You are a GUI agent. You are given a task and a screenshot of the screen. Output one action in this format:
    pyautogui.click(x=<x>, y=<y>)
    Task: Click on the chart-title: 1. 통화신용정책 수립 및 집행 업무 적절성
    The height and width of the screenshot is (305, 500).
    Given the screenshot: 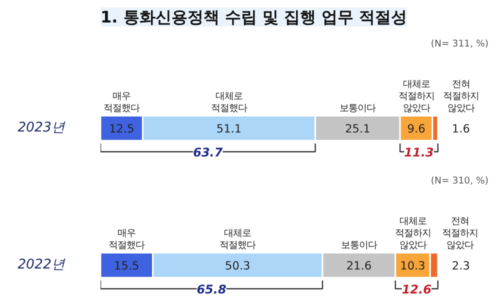 What is the action you would take?
    pyautogui.click(x=254, y=17)
    